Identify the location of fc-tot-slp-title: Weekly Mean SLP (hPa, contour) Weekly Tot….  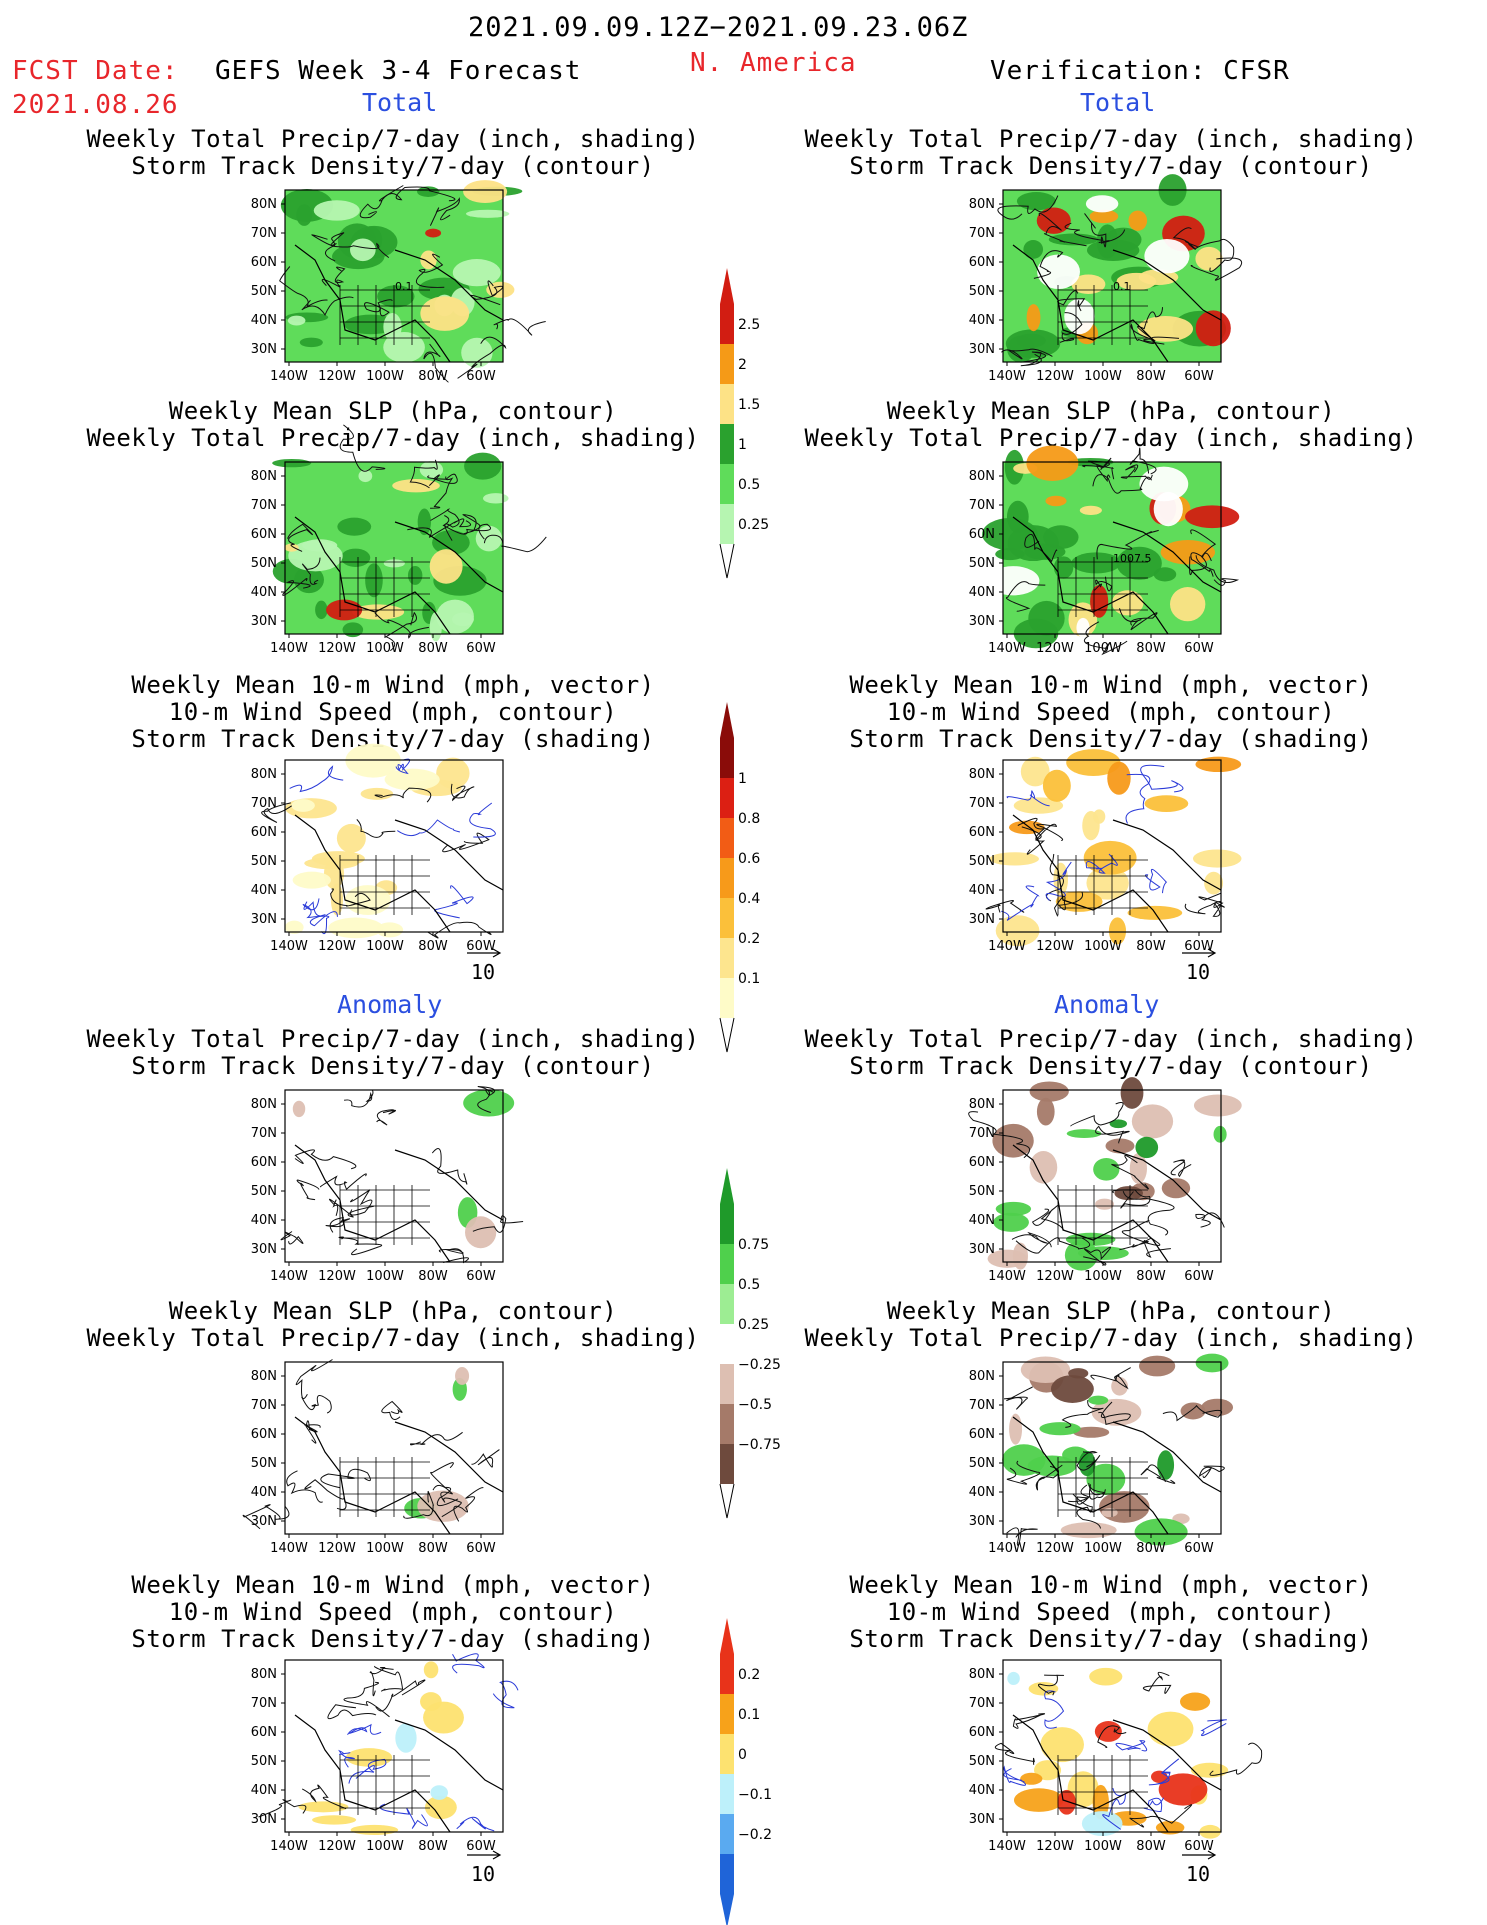
(393, 425).